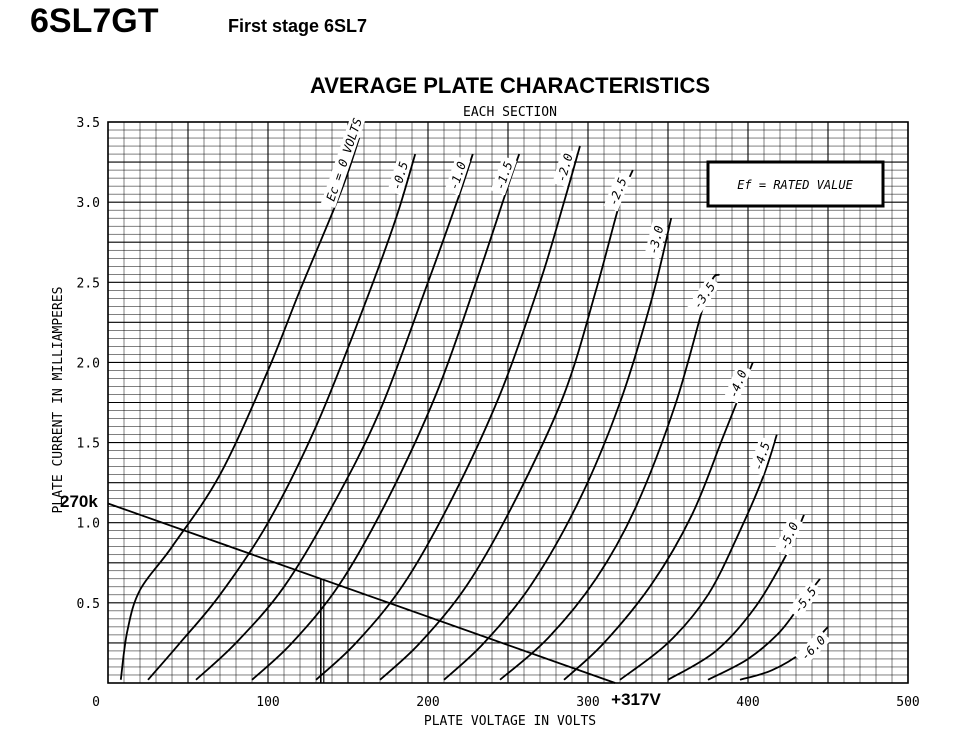  I want to click on y-tick-label: 2.5, so click(88, 283).